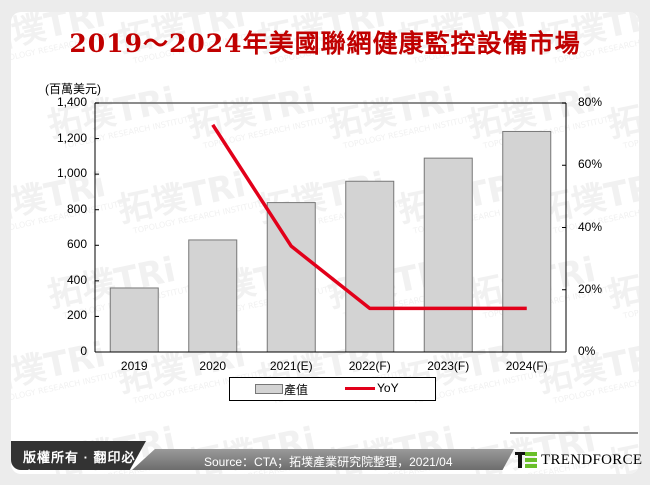 The image size is (650, 485). Describe the element at coordinates (76, 208) in the screenshot. I see `y-tick-label: 800` at that location.